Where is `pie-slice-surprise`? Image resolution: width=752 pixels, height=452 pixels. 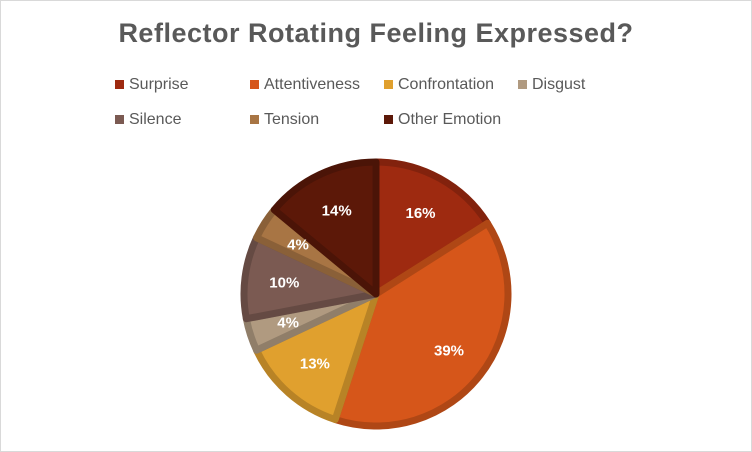 pie-slice-surprise is located at coordinates (431, 228).